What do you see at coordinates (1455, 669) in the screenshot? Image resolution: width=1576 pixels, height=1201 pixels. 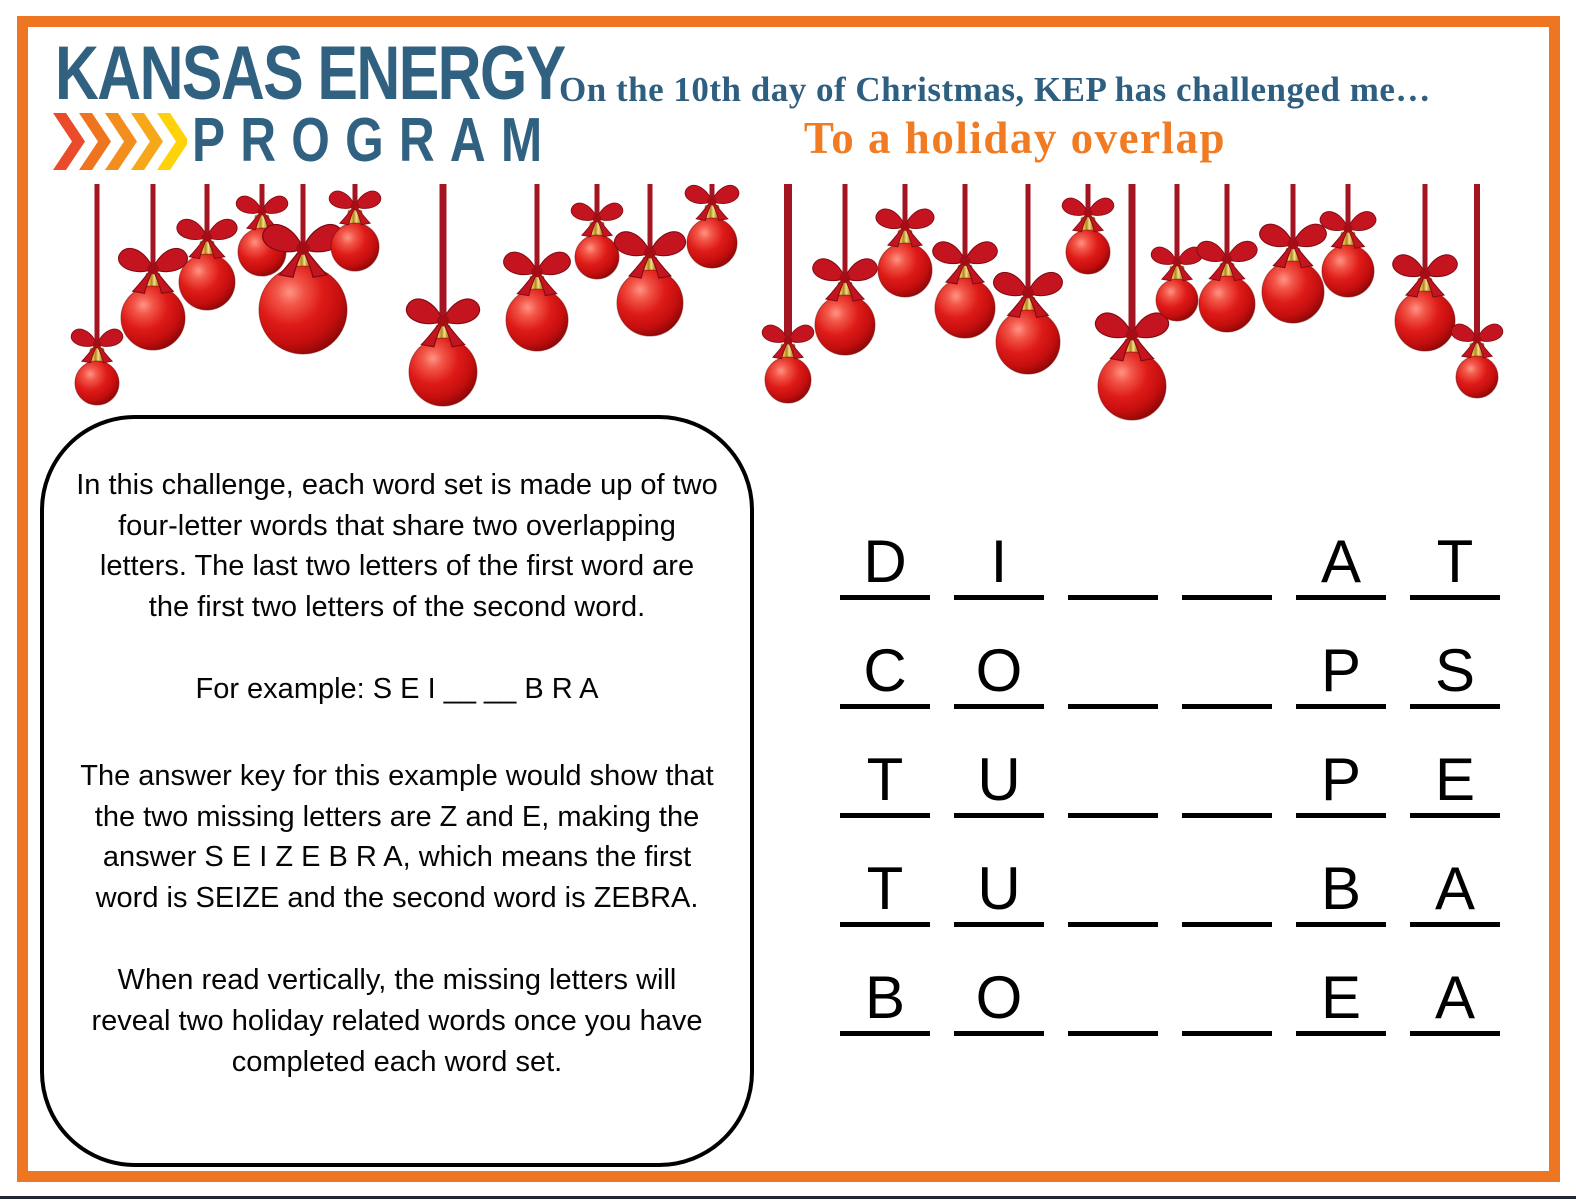 I see `letter-slot-filled: S` at bounding box center [1455, 669].